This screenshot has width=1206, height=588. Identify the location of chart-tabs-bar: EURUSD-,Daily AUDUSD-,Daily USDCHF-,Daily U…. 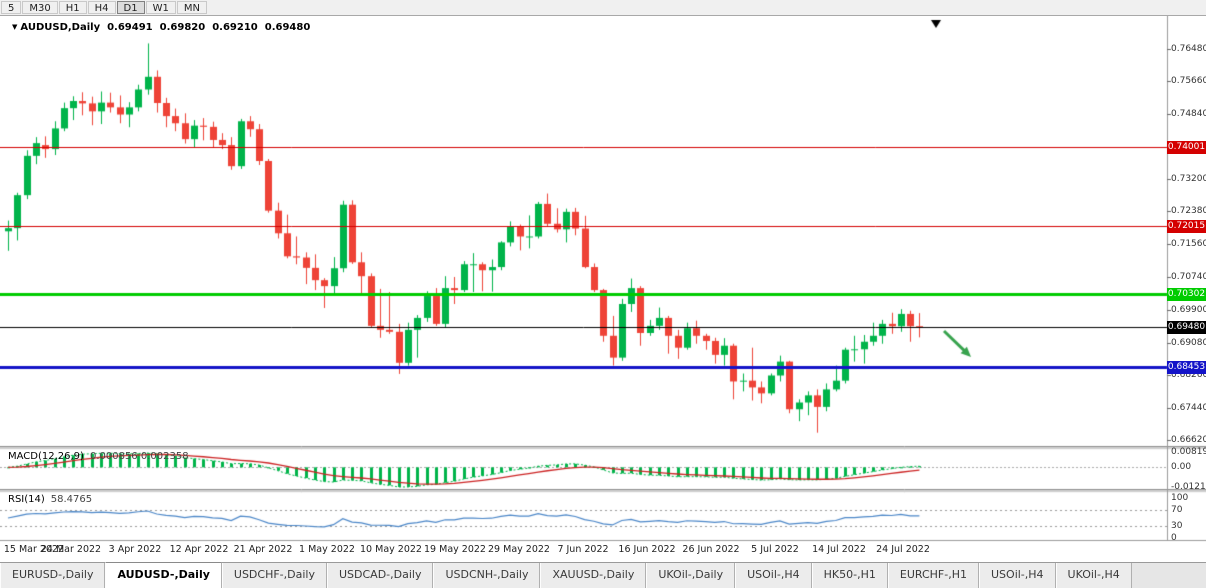
(603, 575).